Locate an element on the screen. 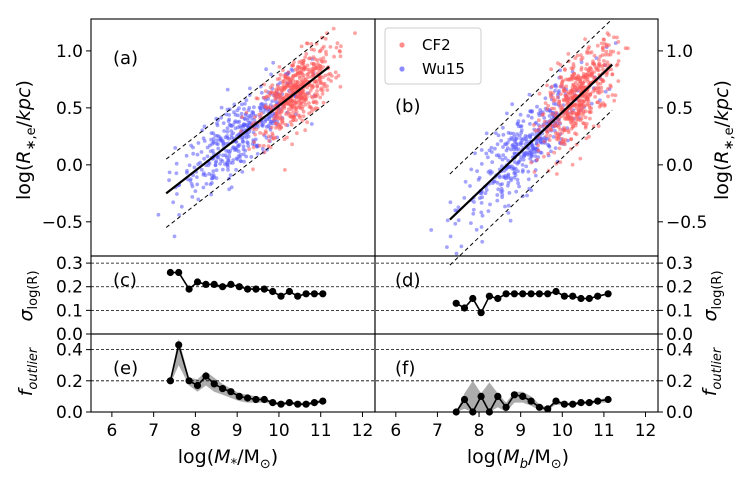 This screenshot has height=486, width=747. x-tick-label: 8 is located at coordinates (479, 431).